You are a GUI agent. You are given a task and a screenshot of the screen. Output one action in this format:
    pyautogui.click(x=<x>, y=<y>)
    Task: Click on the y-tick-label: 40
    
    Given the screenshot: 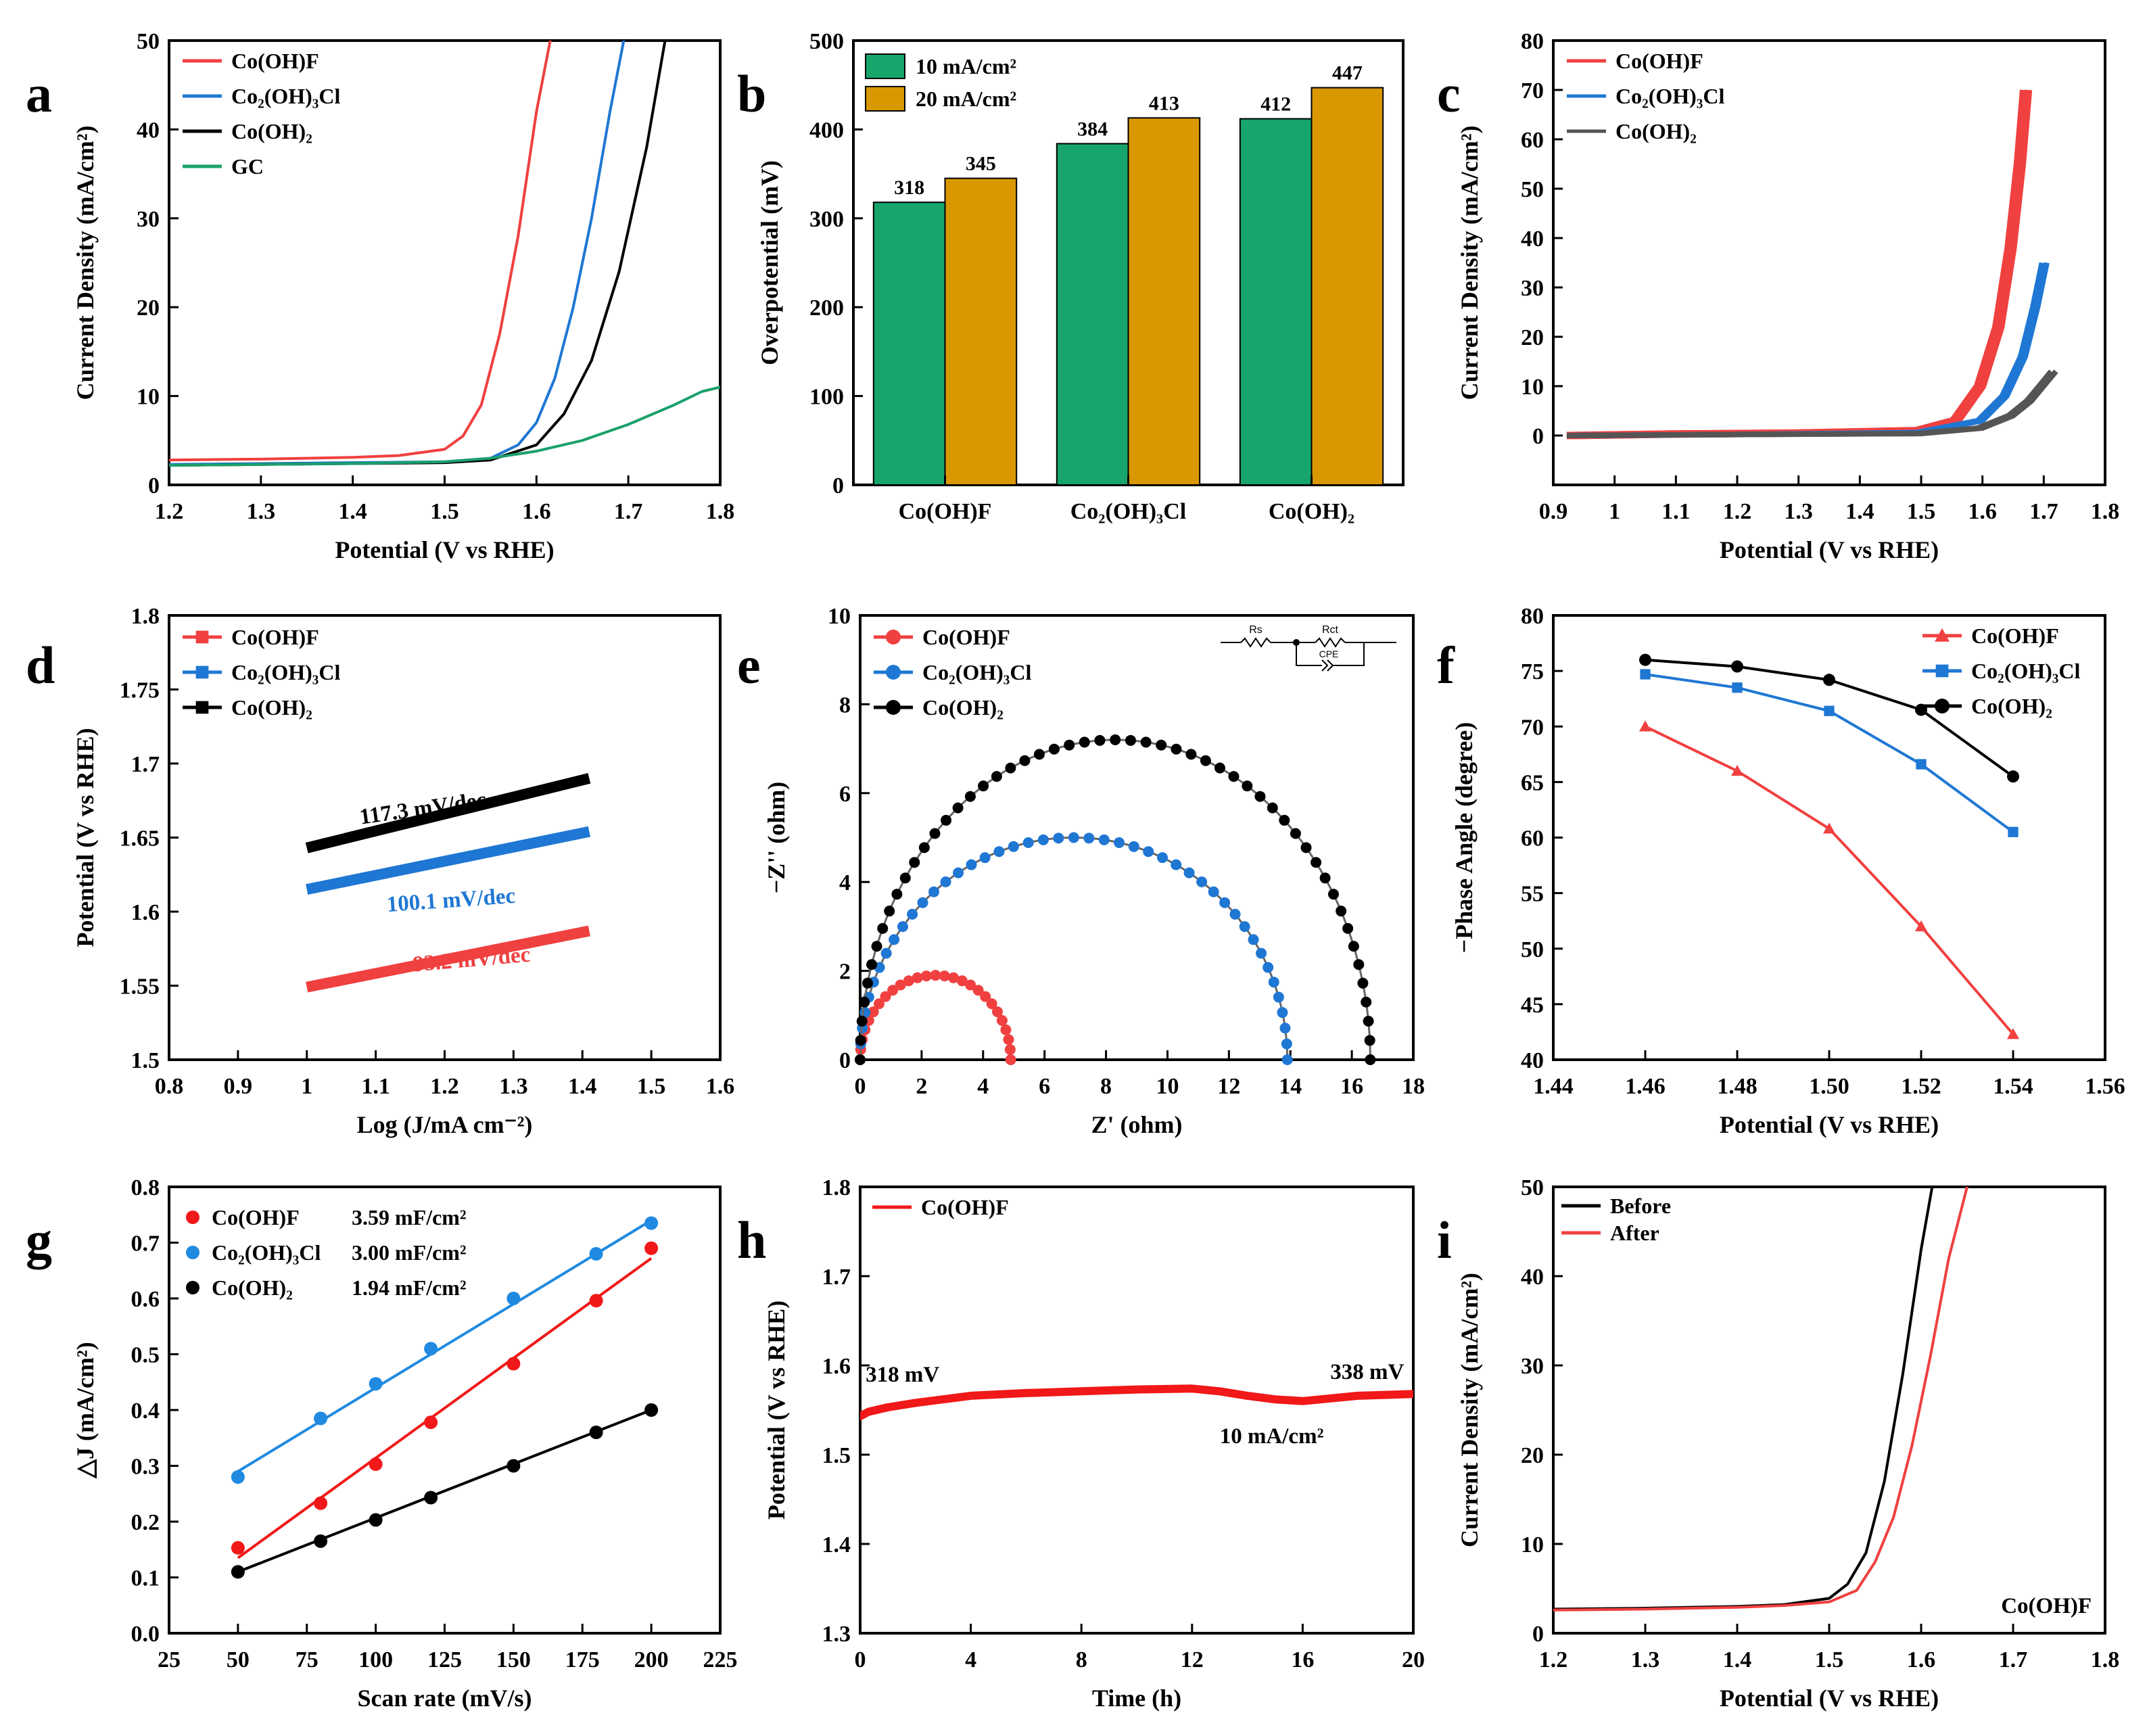 What is the action you would take?
    pyautogui.click(x=1532, y=1277)
    